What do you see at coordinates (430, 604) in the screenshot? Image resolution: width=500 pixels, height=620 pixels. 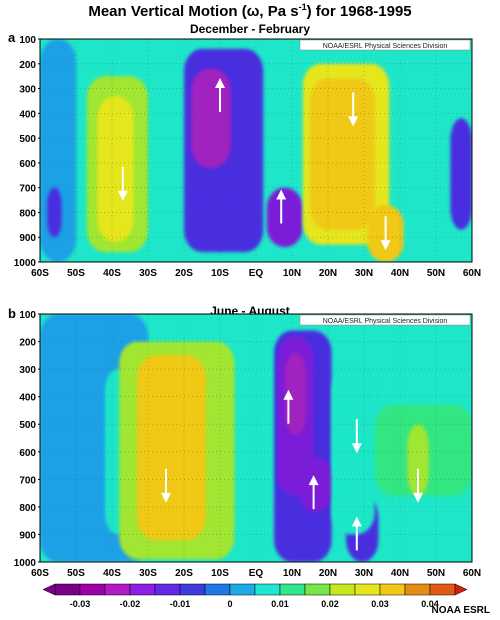 I see `colorbar-tick-label: 0.04` at bounding box center [430, 604].